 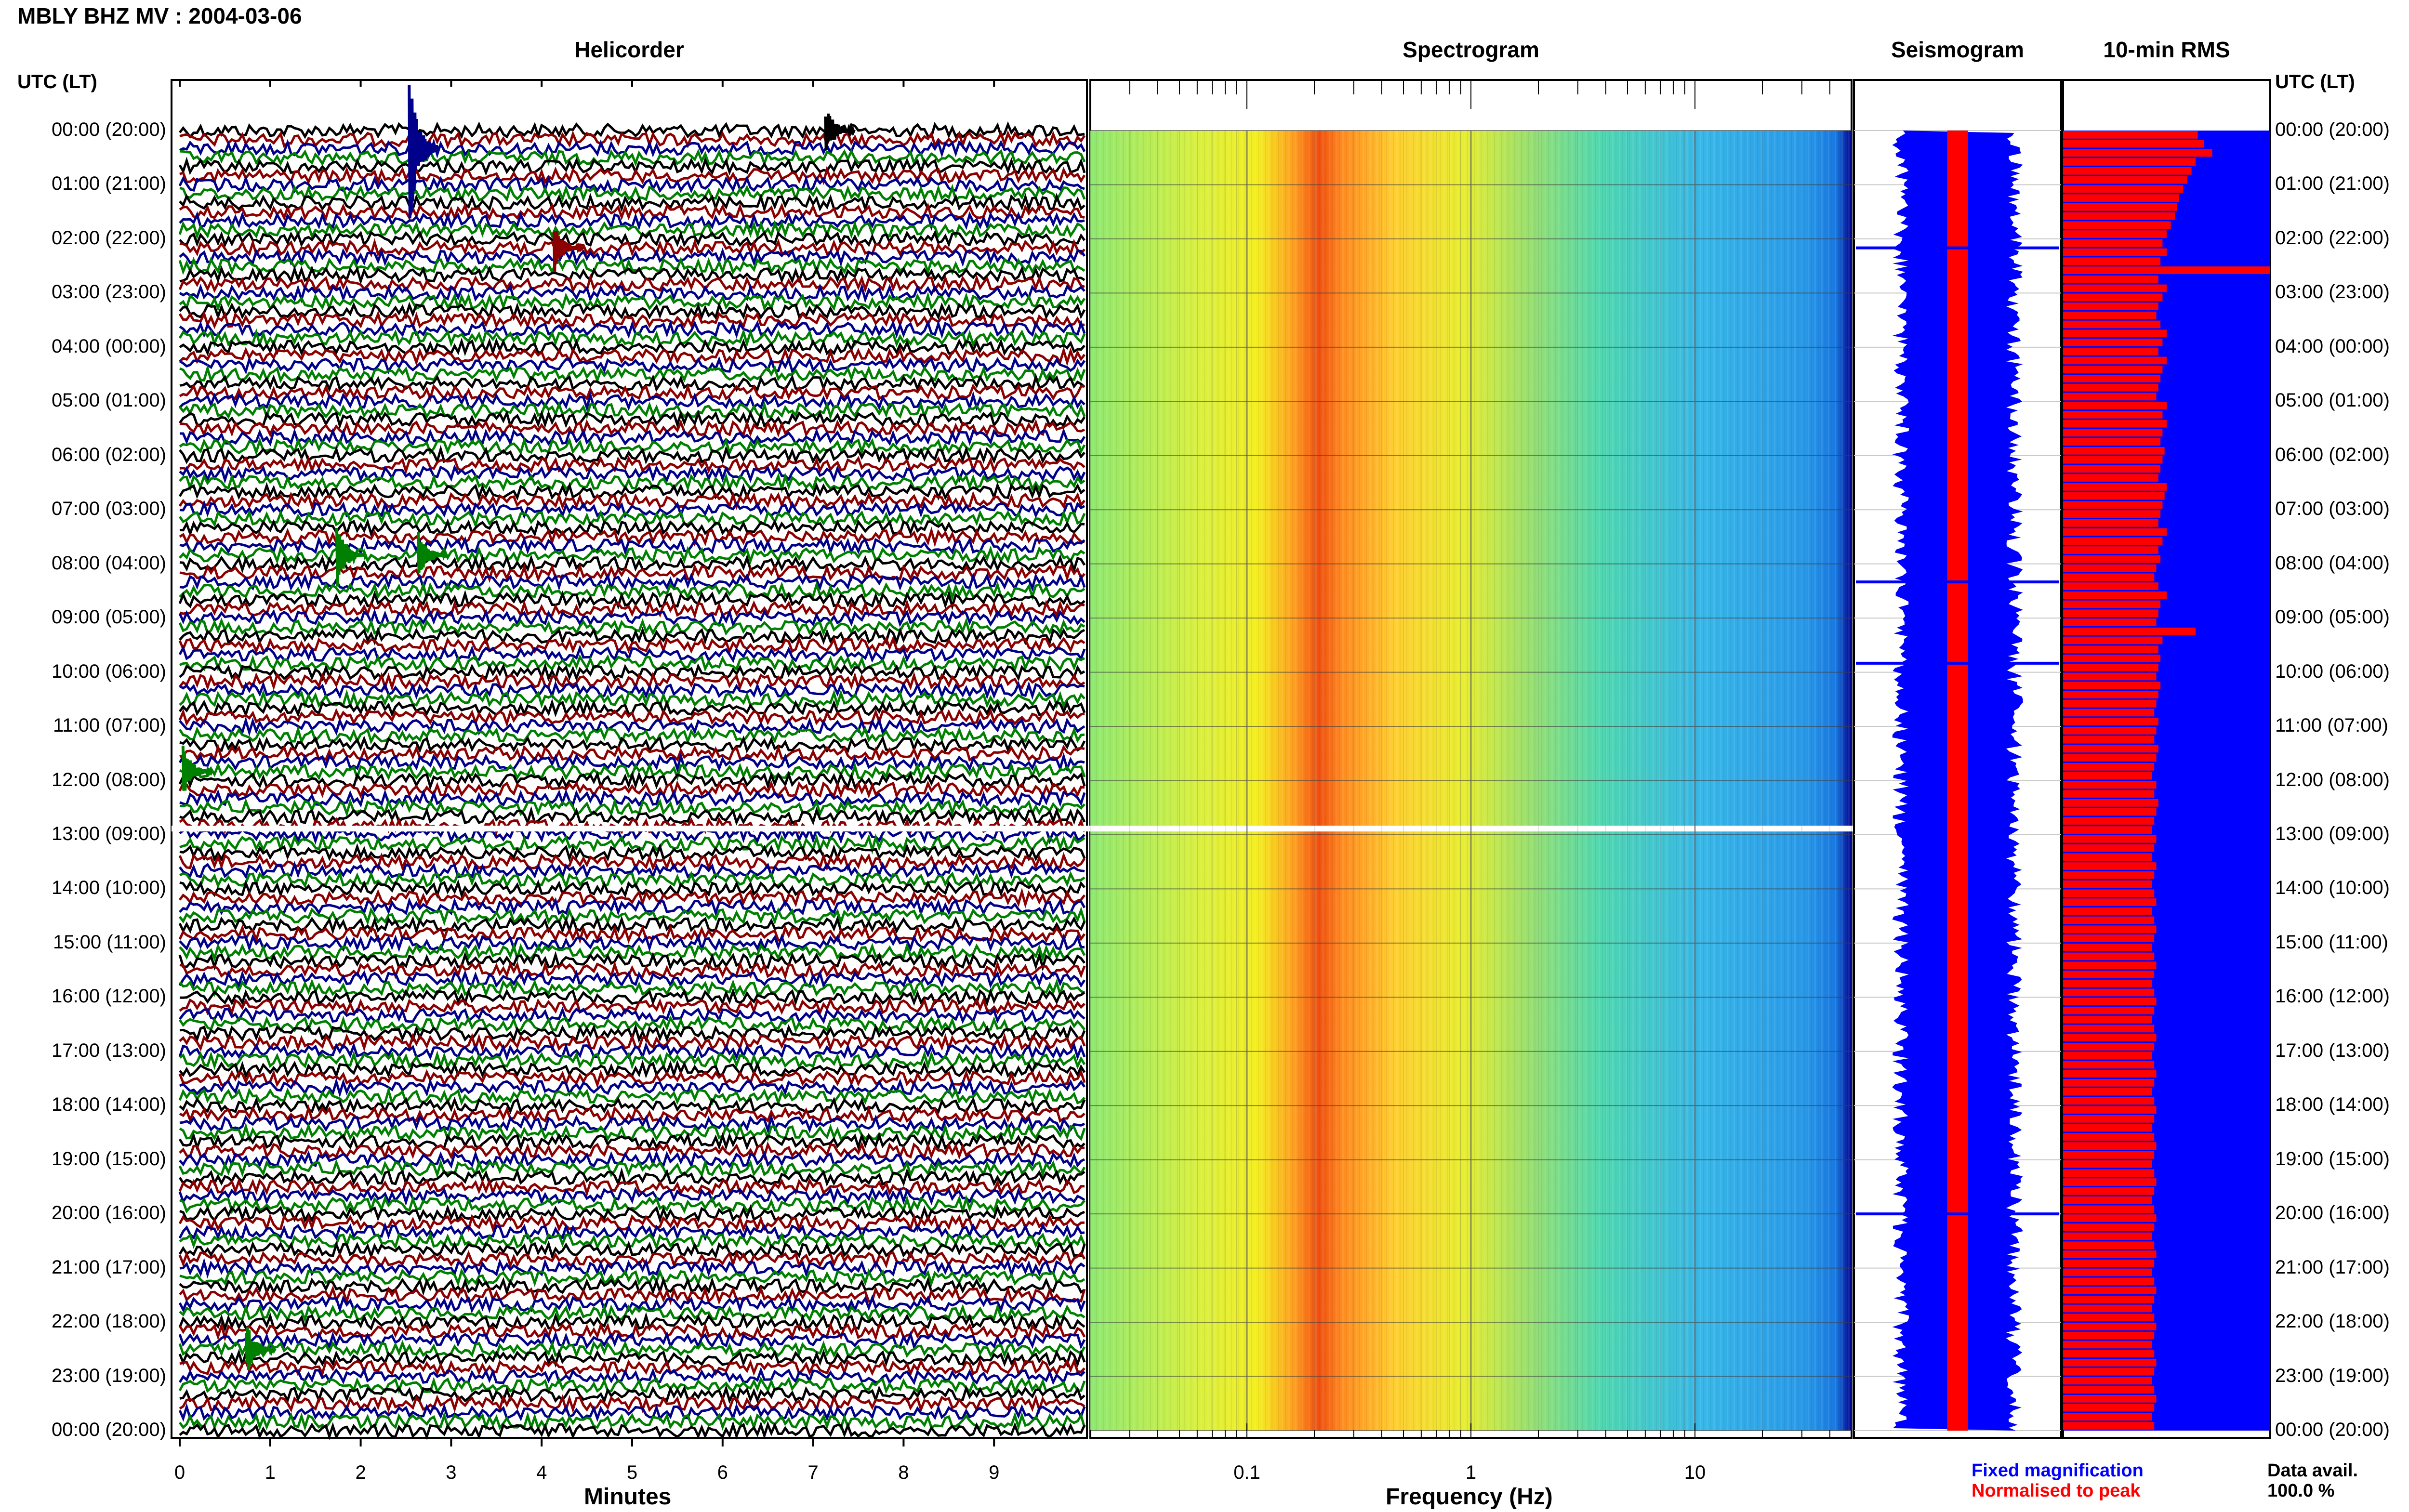 What do you see at coordinates (2332, 1267) in the screenshot?
I see `time-label-right: 21:00 (17:00)` at bounding box center [2332, 1267].